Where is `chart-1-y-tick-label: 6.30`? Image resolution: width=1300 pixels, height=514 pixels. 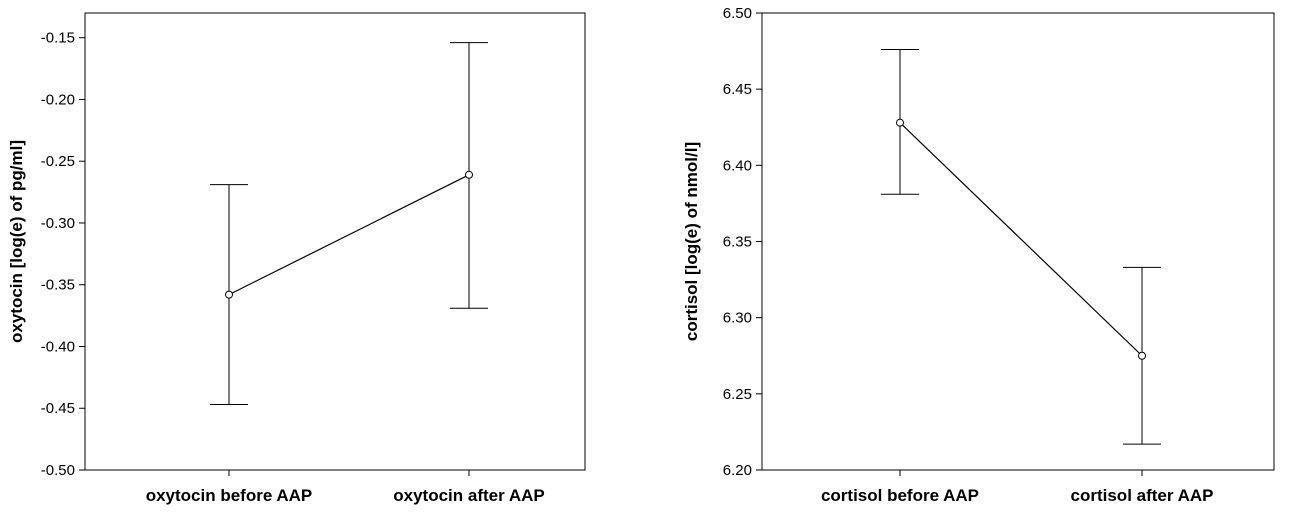
chart-1-y-tick-label: 6.30 is located at coordinates (737, 318).